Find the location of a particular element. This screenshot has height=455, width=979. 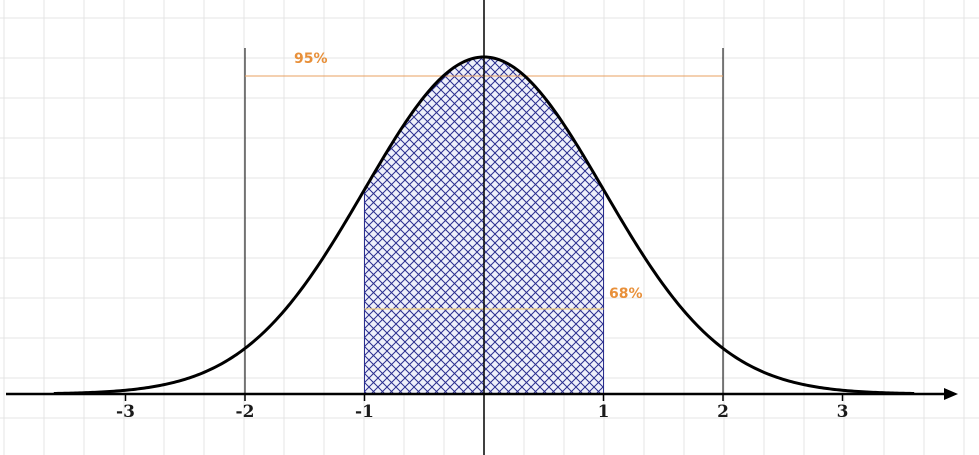

tick-label: -2 is located at coordinates (245, 412).